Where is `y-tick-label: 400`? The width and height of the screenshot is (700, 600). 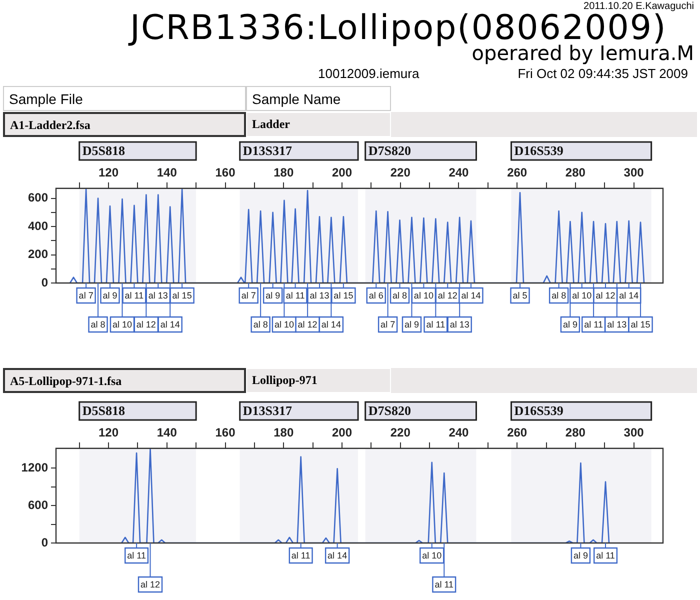
y-tick-label: 400 is located at coordinates (38, 225).